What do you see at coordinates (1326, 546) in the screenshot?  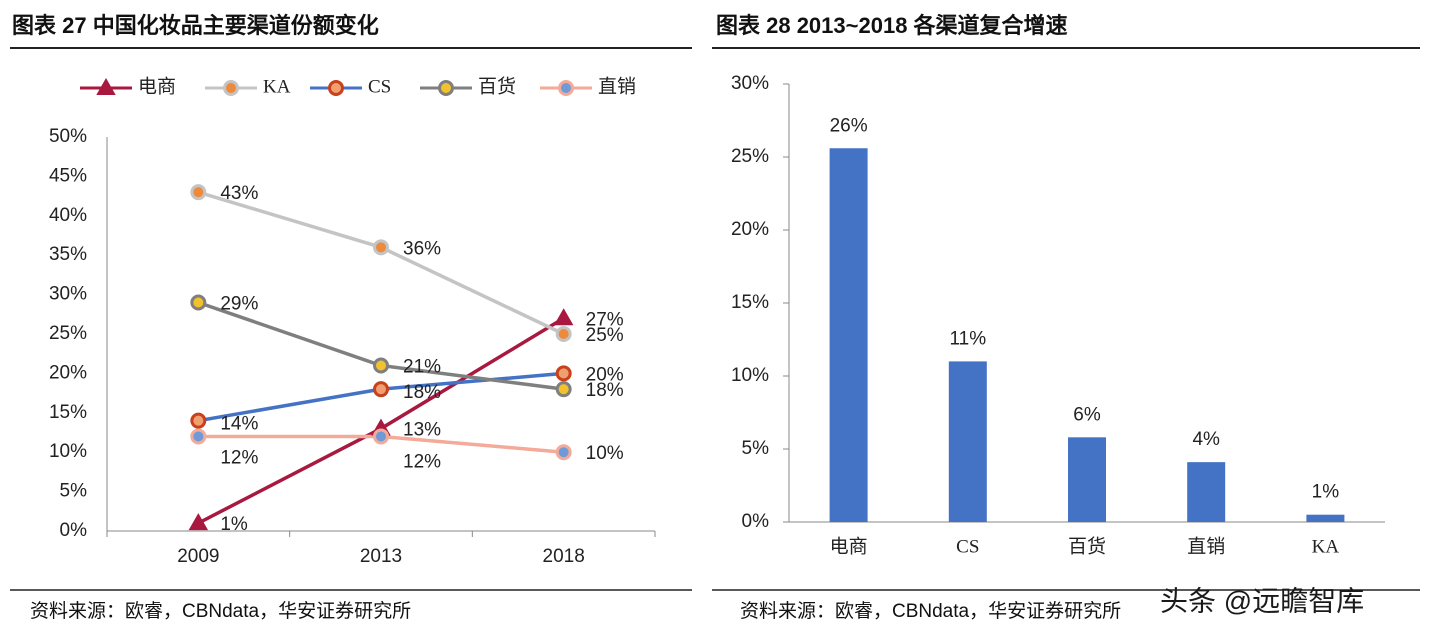 I see `x-tick-label: KA` at bounding box center [1326, 546].